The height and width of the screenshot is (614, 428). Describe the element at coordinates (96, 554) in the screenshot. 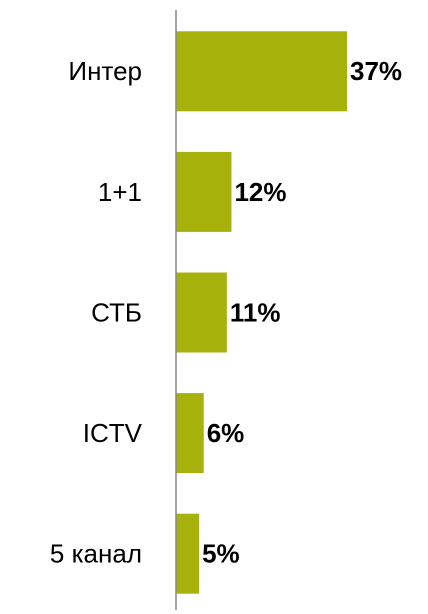

I see `category-label: 5 канал` at that location.